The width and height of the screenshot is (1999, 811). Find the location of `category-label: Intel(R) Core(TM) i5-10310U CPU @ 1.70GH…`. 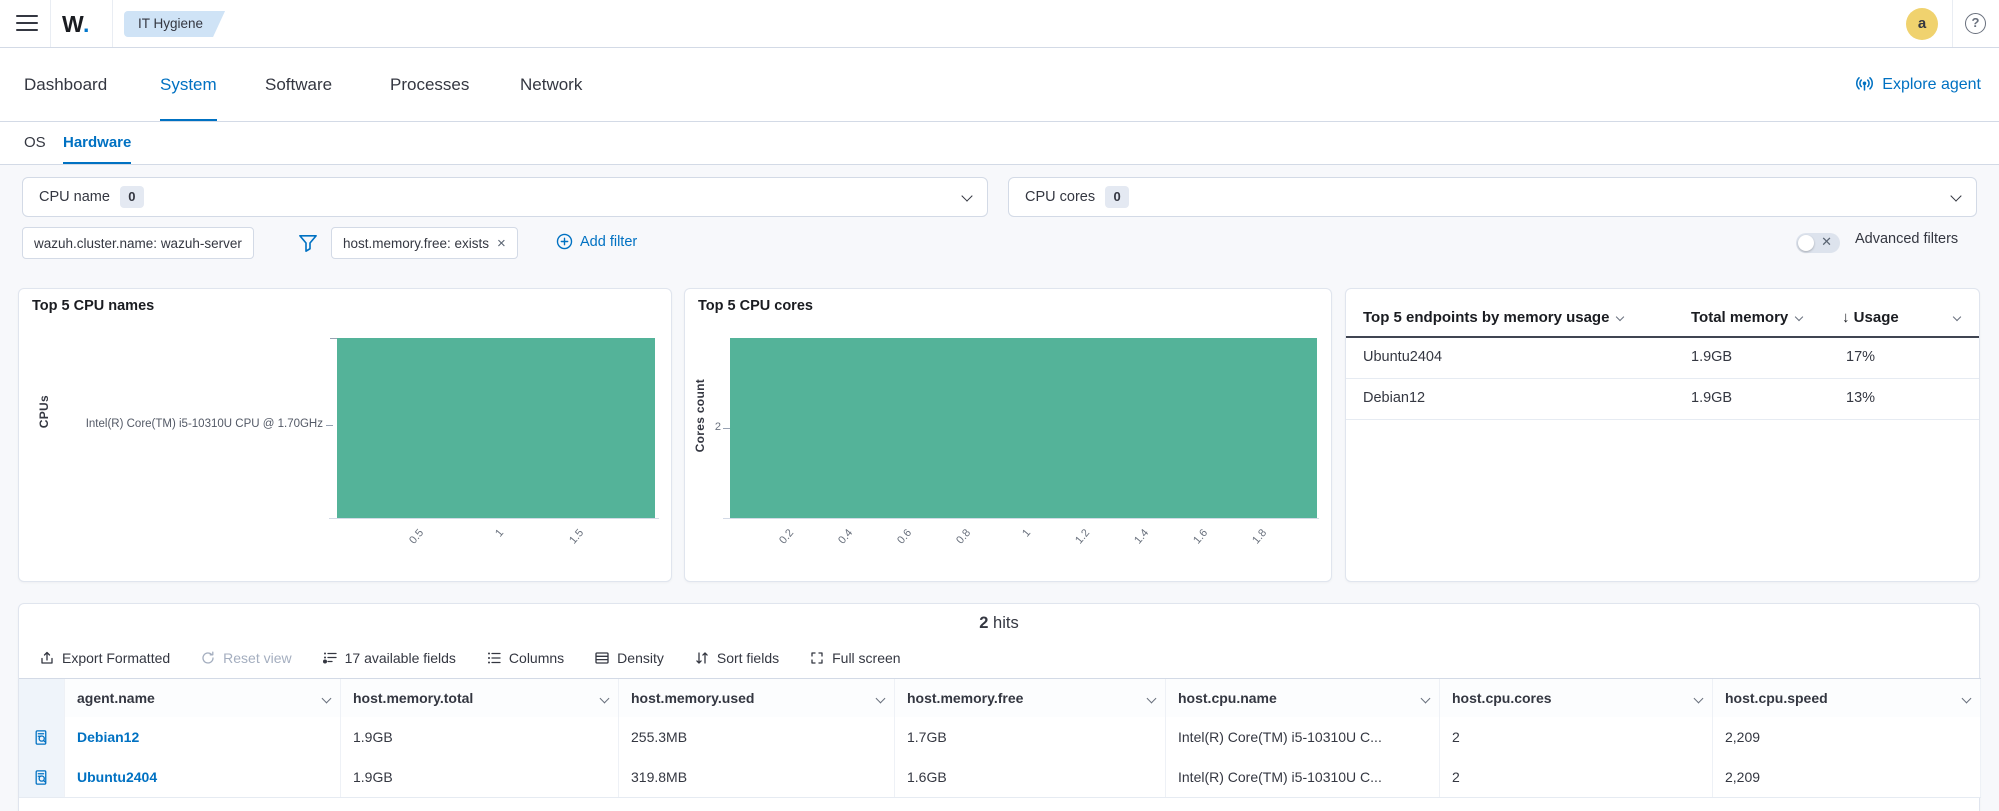

category-label: Intel(R) Core(TM) i5-10310U CPU @ 1.70GH… is located at coordinates (204, 424).